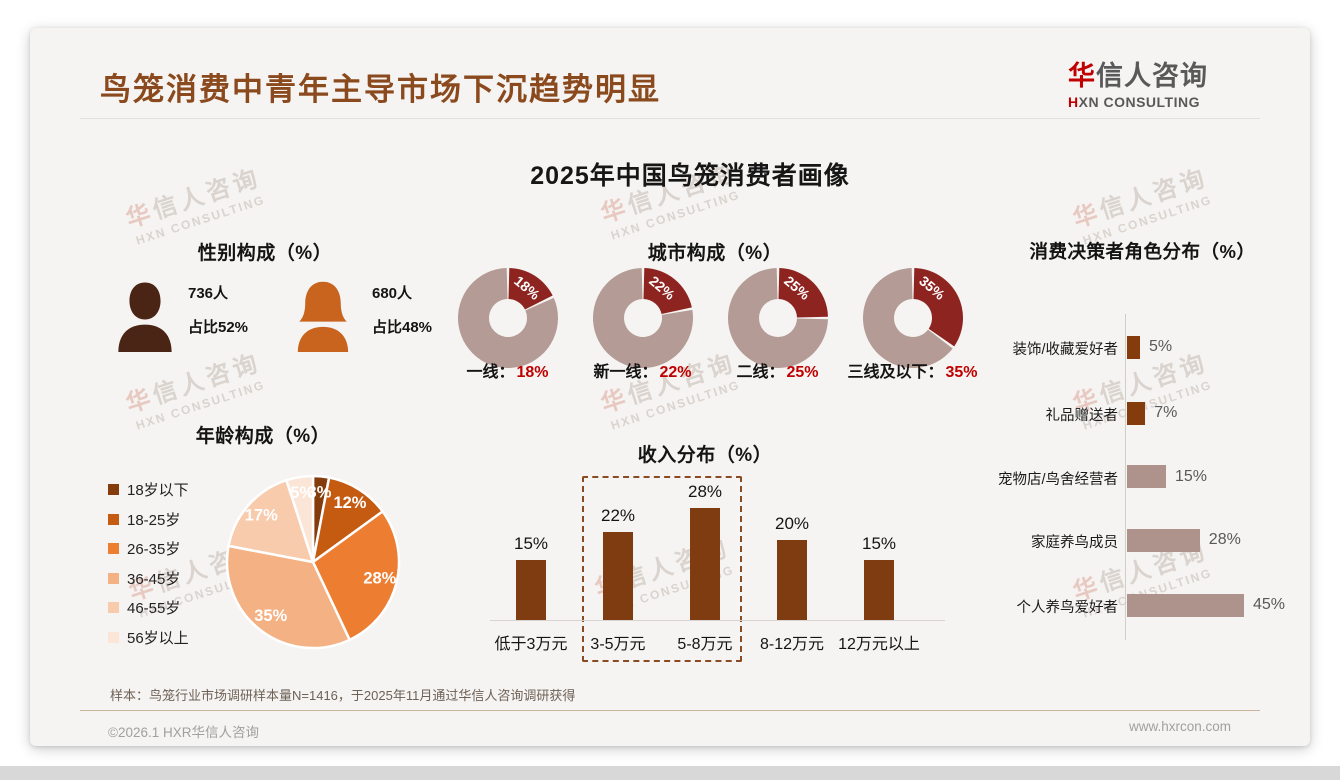  Describe the element at coordinates (1082, 76) in the screenshot. I see `logo-zh-accent: 华` at that location.